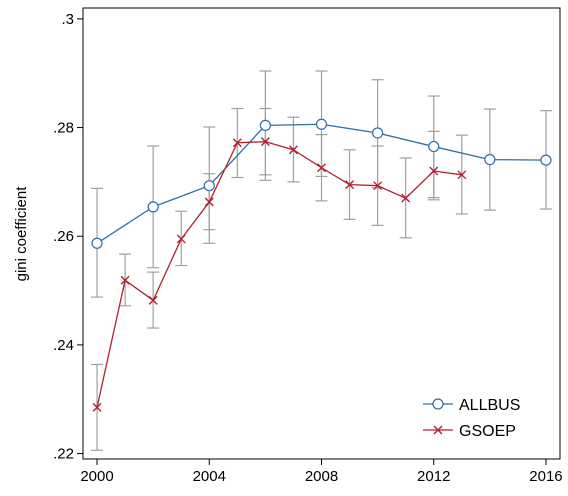 The width and height of the screenshot is (568, 496). Describe the element at coordinates (487, 431) in the screenshot. I see `legend-label: GSOEP` at that location.